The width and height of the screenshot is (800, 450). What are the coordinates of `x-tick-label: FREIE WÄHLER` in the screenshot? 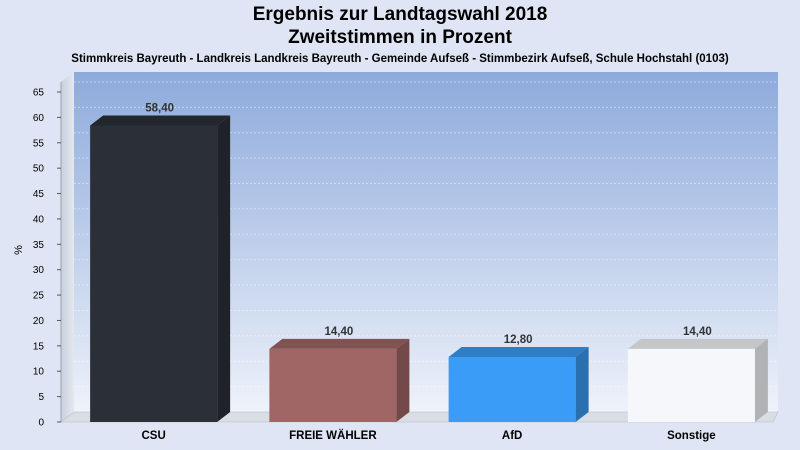 It's located at (333, 435).